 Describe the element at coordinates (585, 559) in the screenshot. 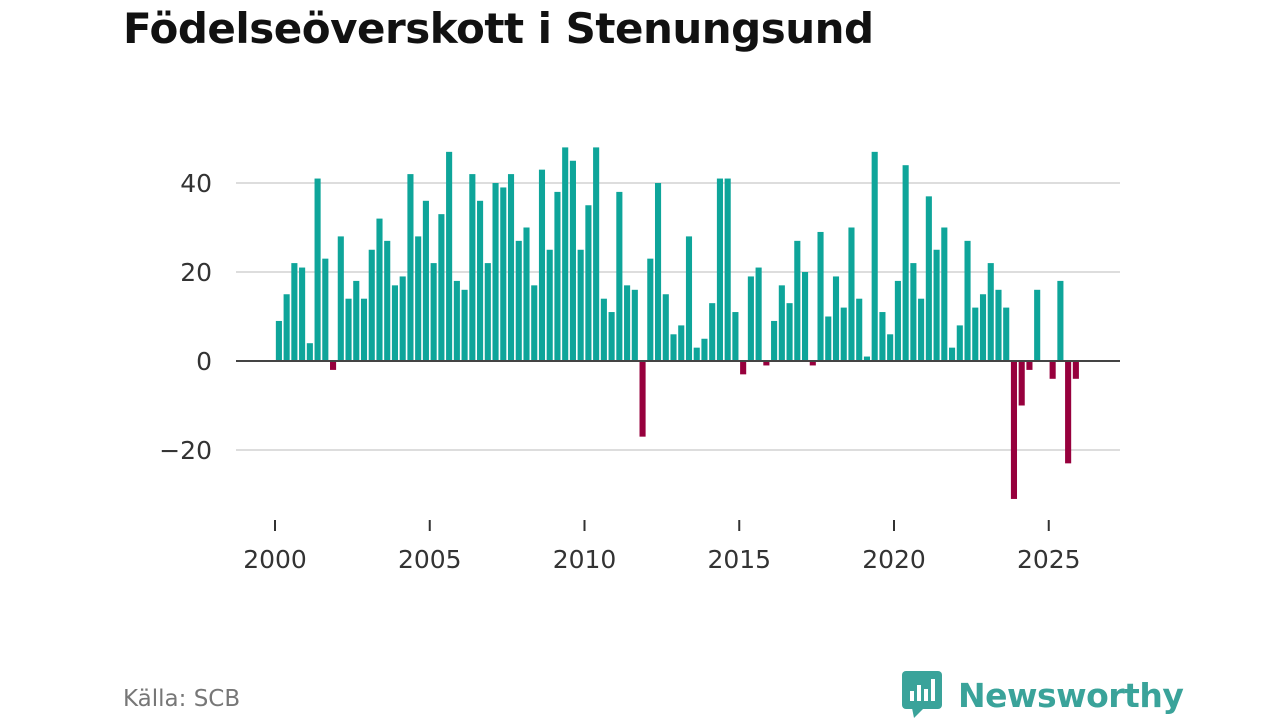

I see `x-tick-label: 2010` at that location.